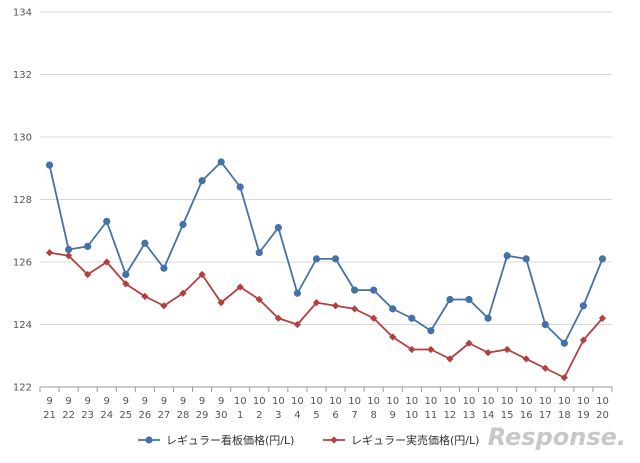  Describe the element at coordinates (22, 13) in the screenshot. I see `y-tick-label: 134` at that location.